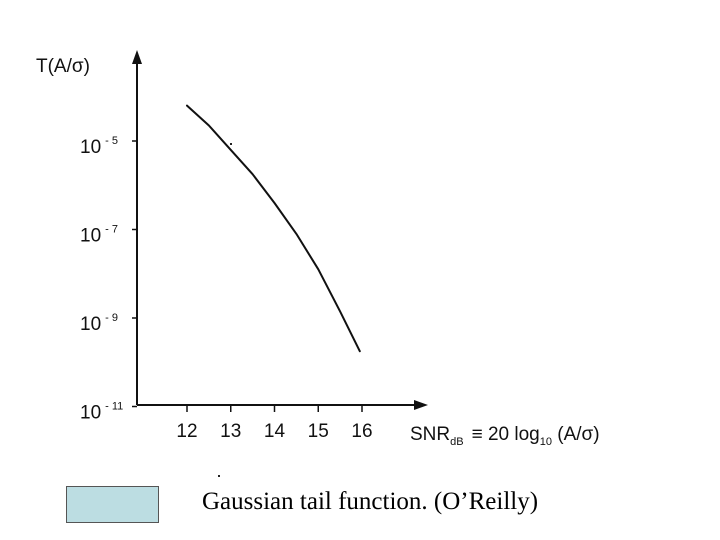  What do you see at coordinates (112, 504) in the screenshot?
I see `caption-color-box` at bounding box center [112, 504].